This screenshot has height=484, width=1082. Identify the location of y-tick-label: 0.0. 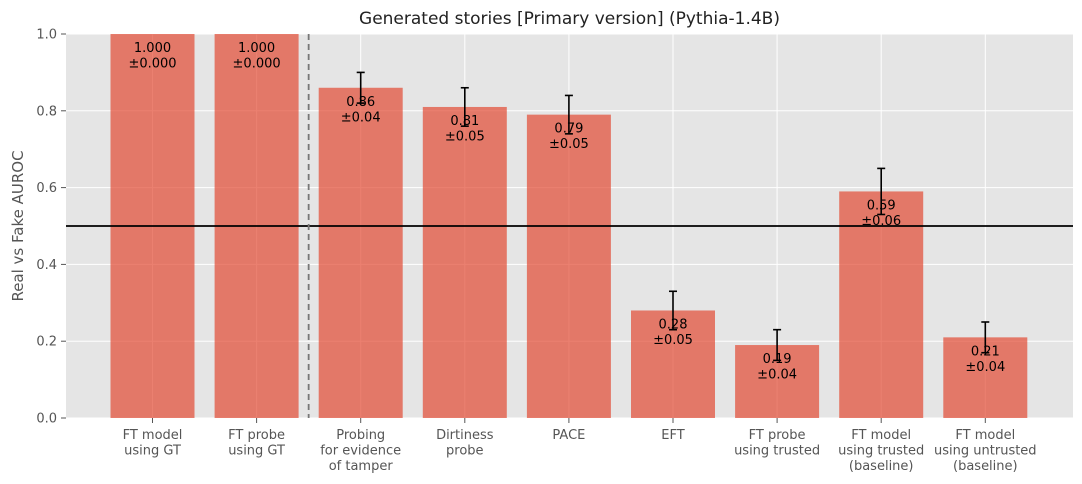
(46, 419).